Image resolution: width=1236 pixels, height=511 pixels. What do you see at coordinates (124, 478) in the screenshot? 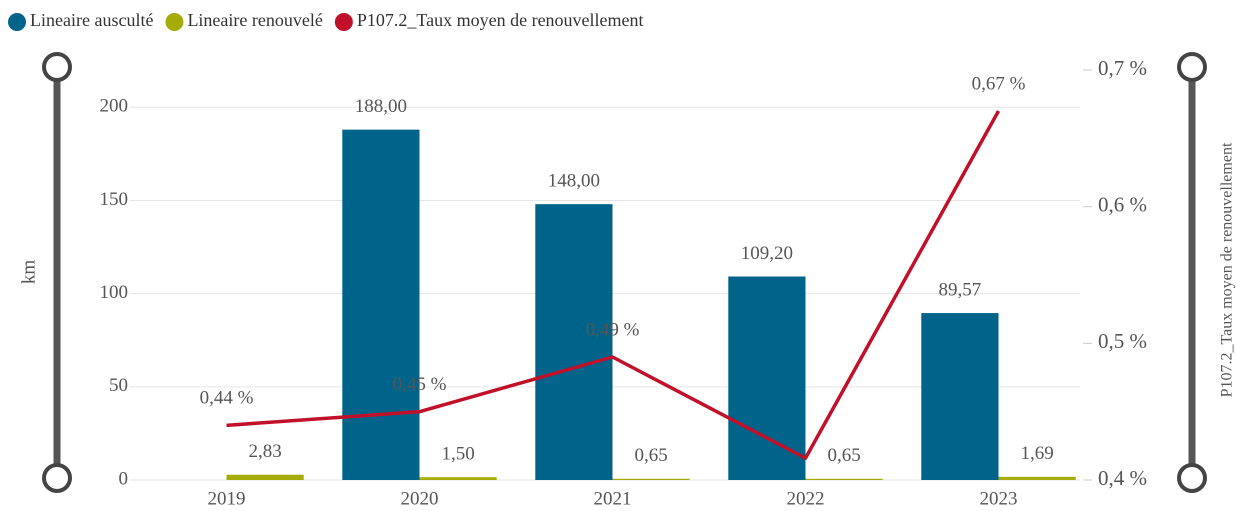
I see `y-tick-label: 0` at bounding box center [124, 478].